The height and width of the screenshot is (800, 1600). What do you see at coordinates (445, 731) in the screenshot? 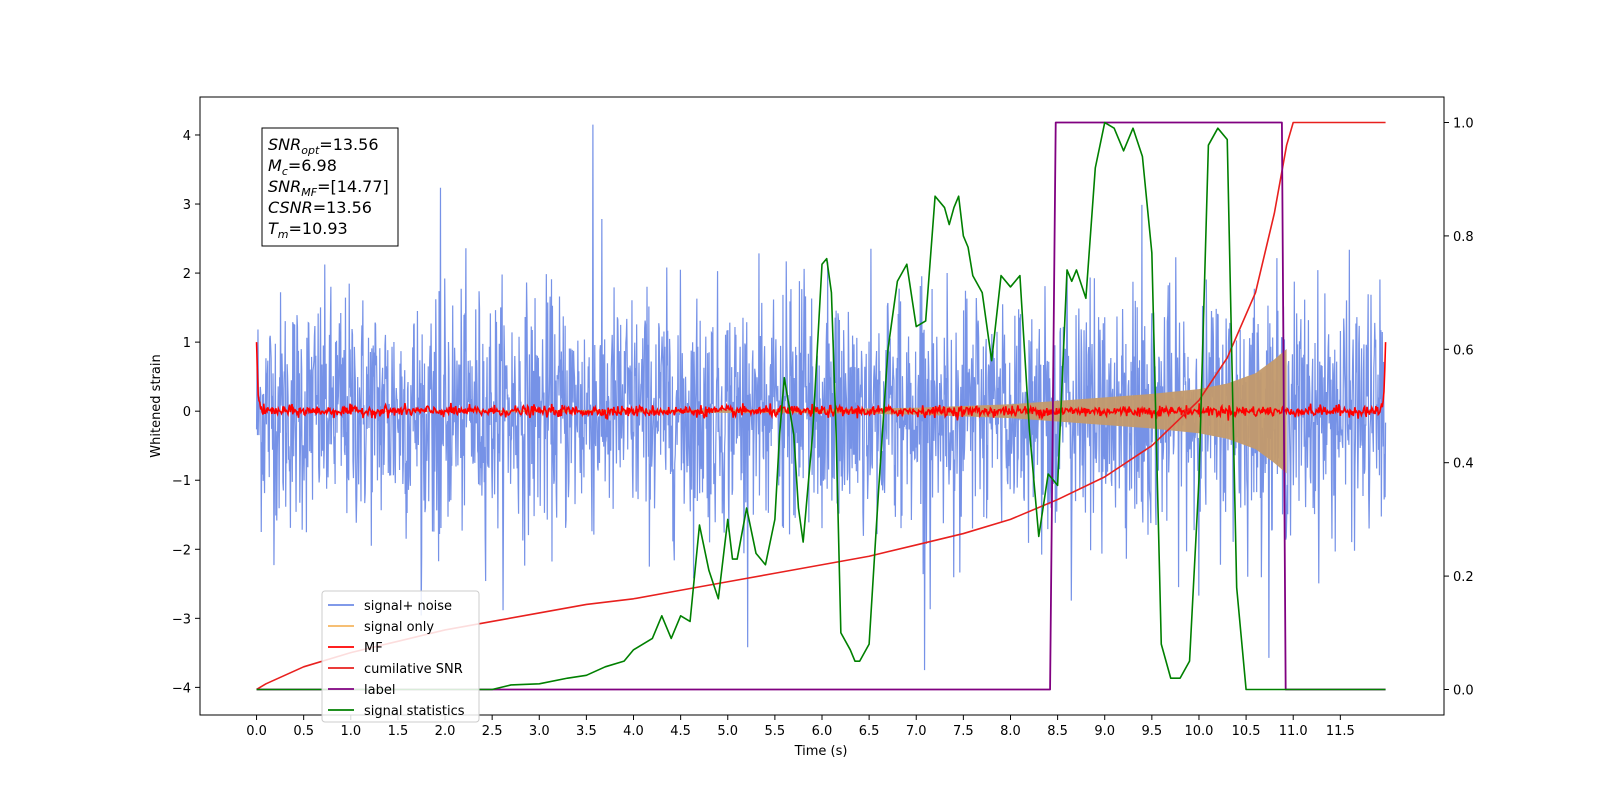
I see `x-tick-label: 2.0` at bounding box center [445, 731].